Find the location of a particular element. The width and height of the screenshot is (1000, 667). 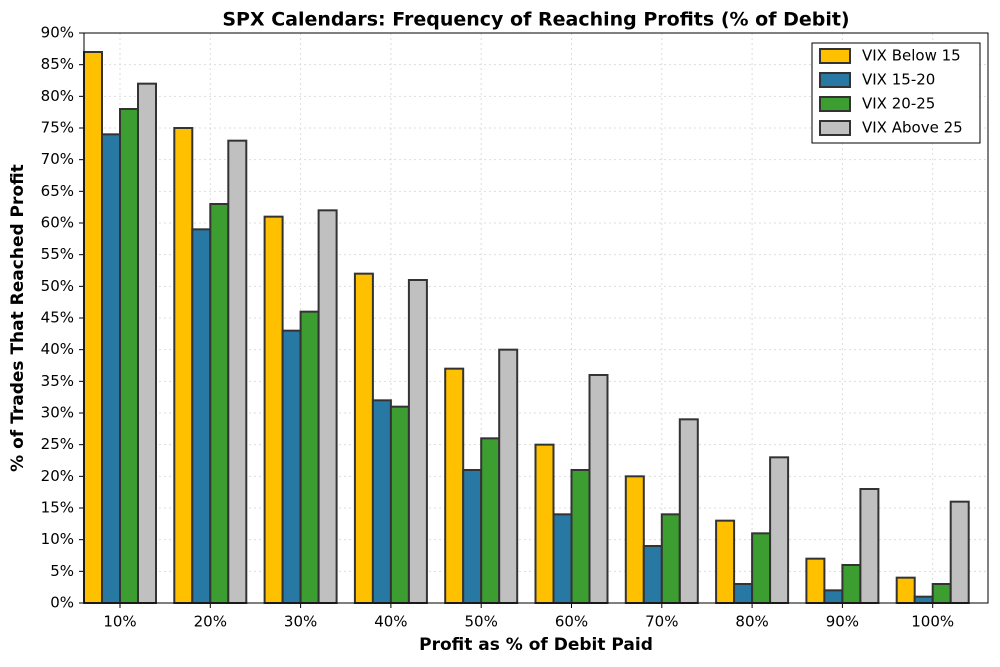

x-tick-label: 50% is located at coordinates (481, 622).